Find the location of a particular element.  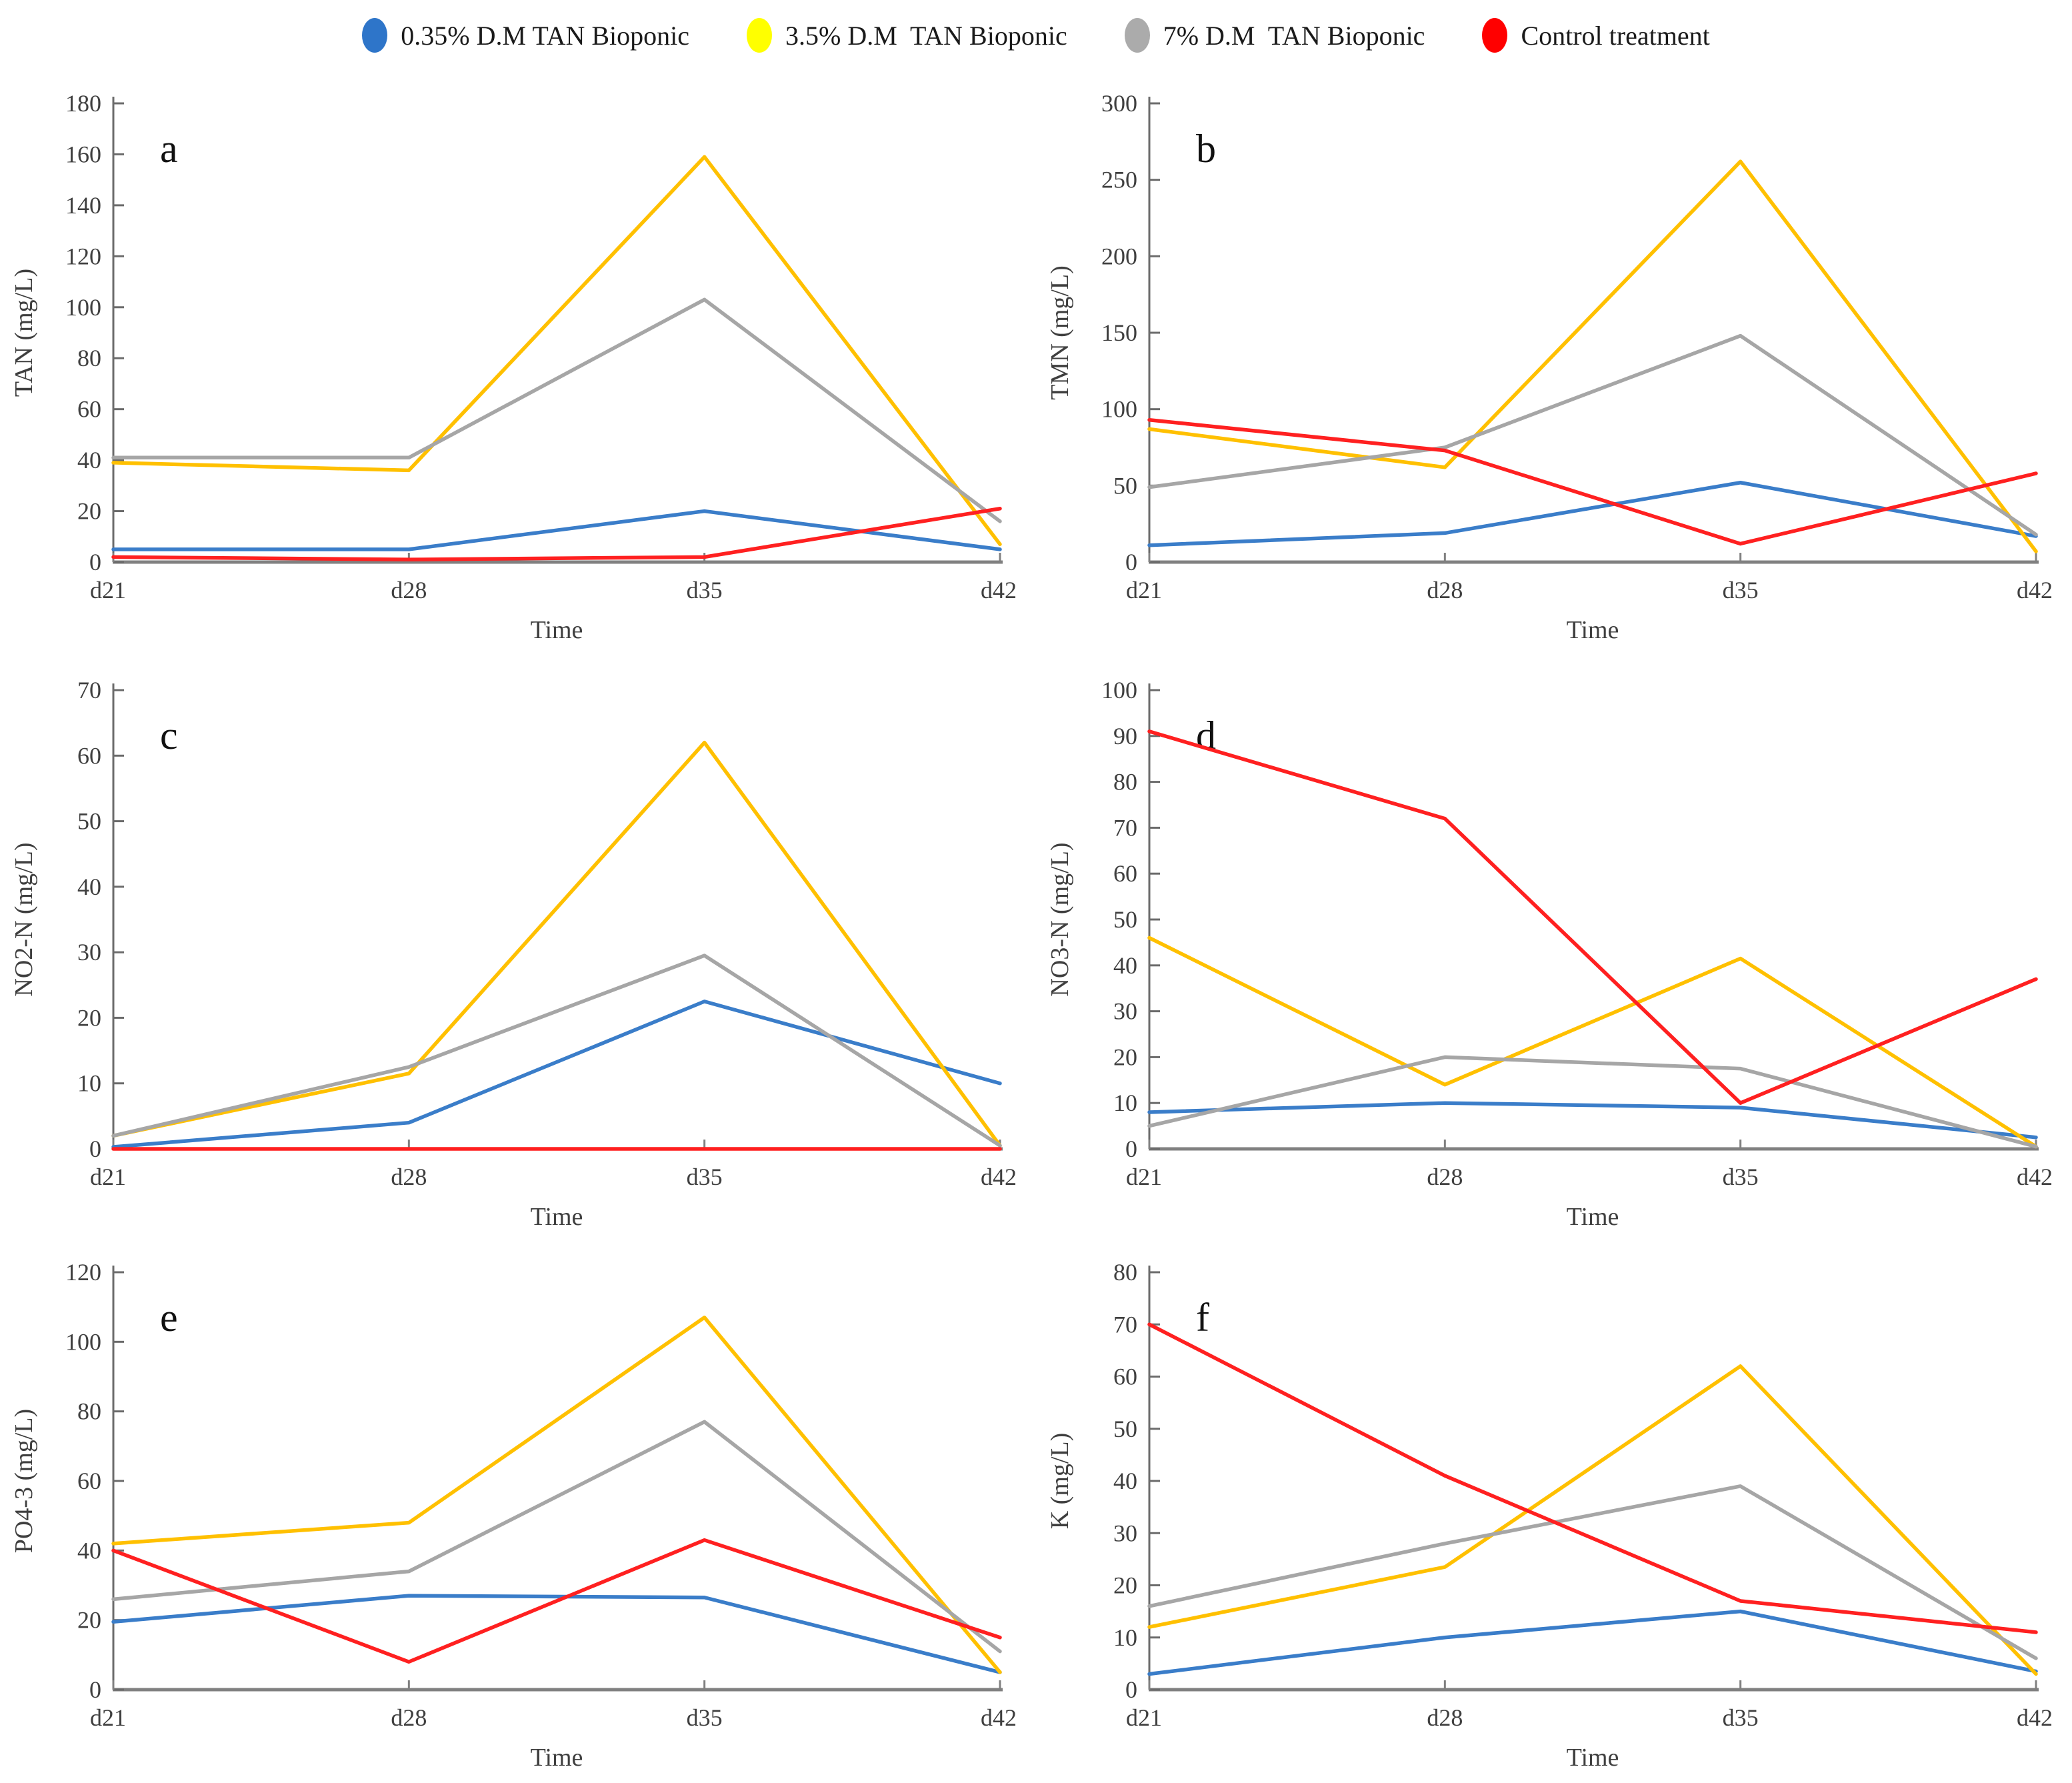

y-tick-label: 180 is located at coordinates (83, 103).